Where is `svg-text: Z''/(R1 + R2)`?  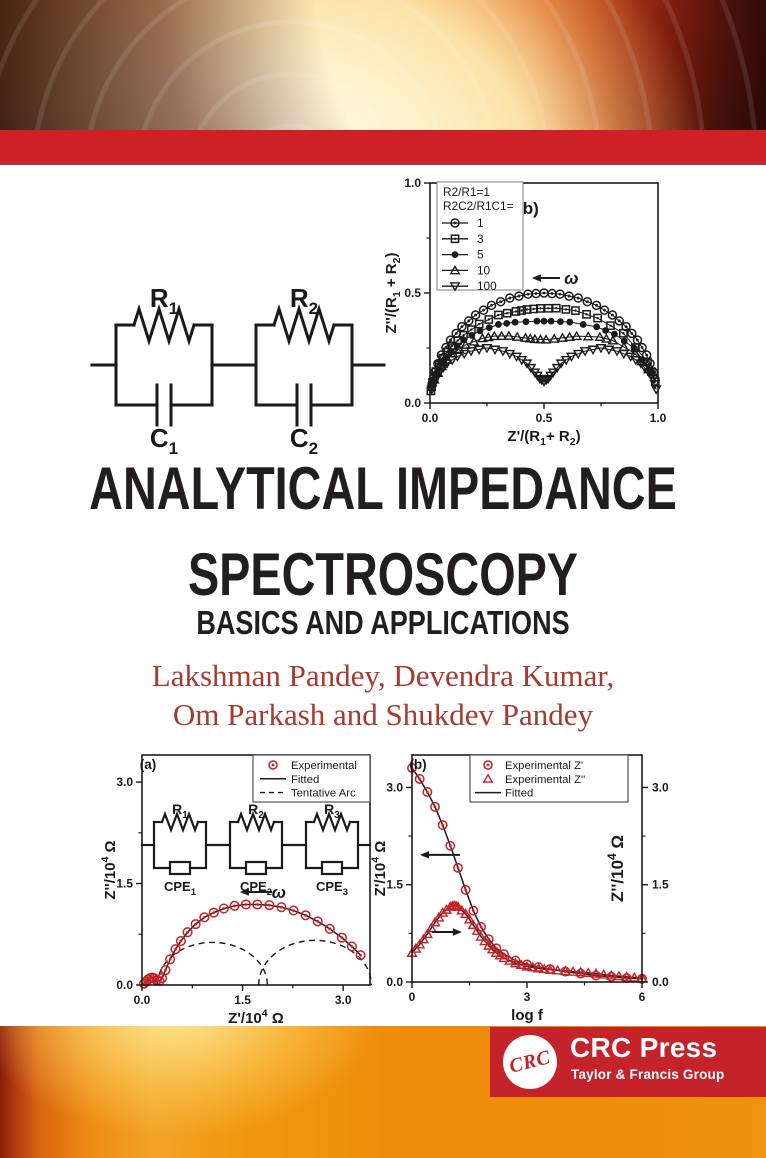 svg-text: Z''/(R1 + R2) is located at coordinates (393, 293).